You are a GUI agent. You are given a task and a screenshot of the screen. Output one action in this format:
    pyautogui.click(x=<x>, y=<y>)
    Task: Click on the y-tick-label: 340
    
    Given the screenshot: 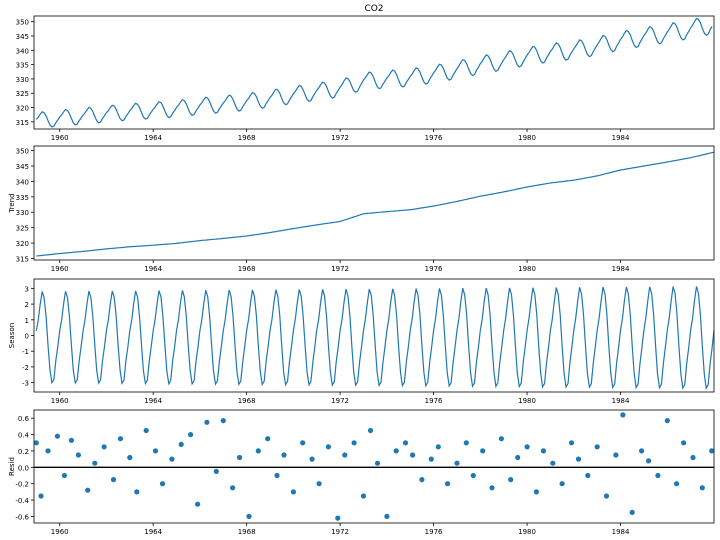 What is the action you would take?
    pyautogui.click(x=22, y=51)
    